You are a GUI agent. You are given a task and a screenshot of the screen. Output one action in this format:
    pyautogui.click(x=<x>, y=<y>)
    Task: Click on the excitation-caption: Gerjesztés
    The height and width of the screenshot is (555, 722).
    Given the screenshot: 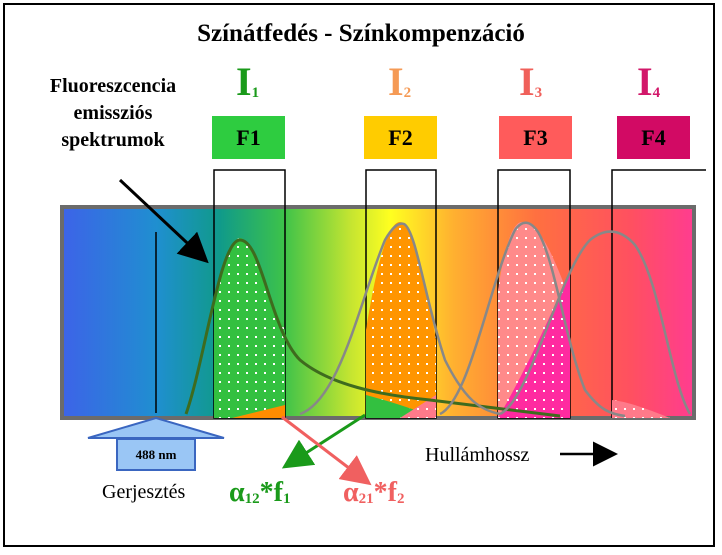 What is the action you would take?
    pyautogui.click(x=144, y=492)
    